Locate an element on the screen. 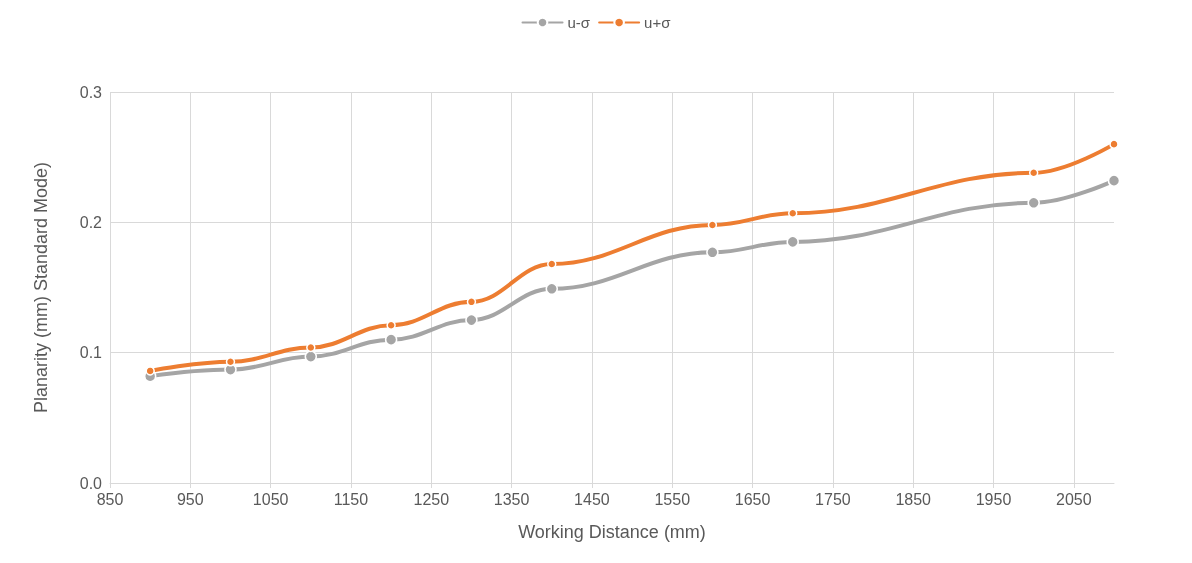 The image size is (1192, 563). x-tick-label: 2050 is located at coordinates (1074, 499).